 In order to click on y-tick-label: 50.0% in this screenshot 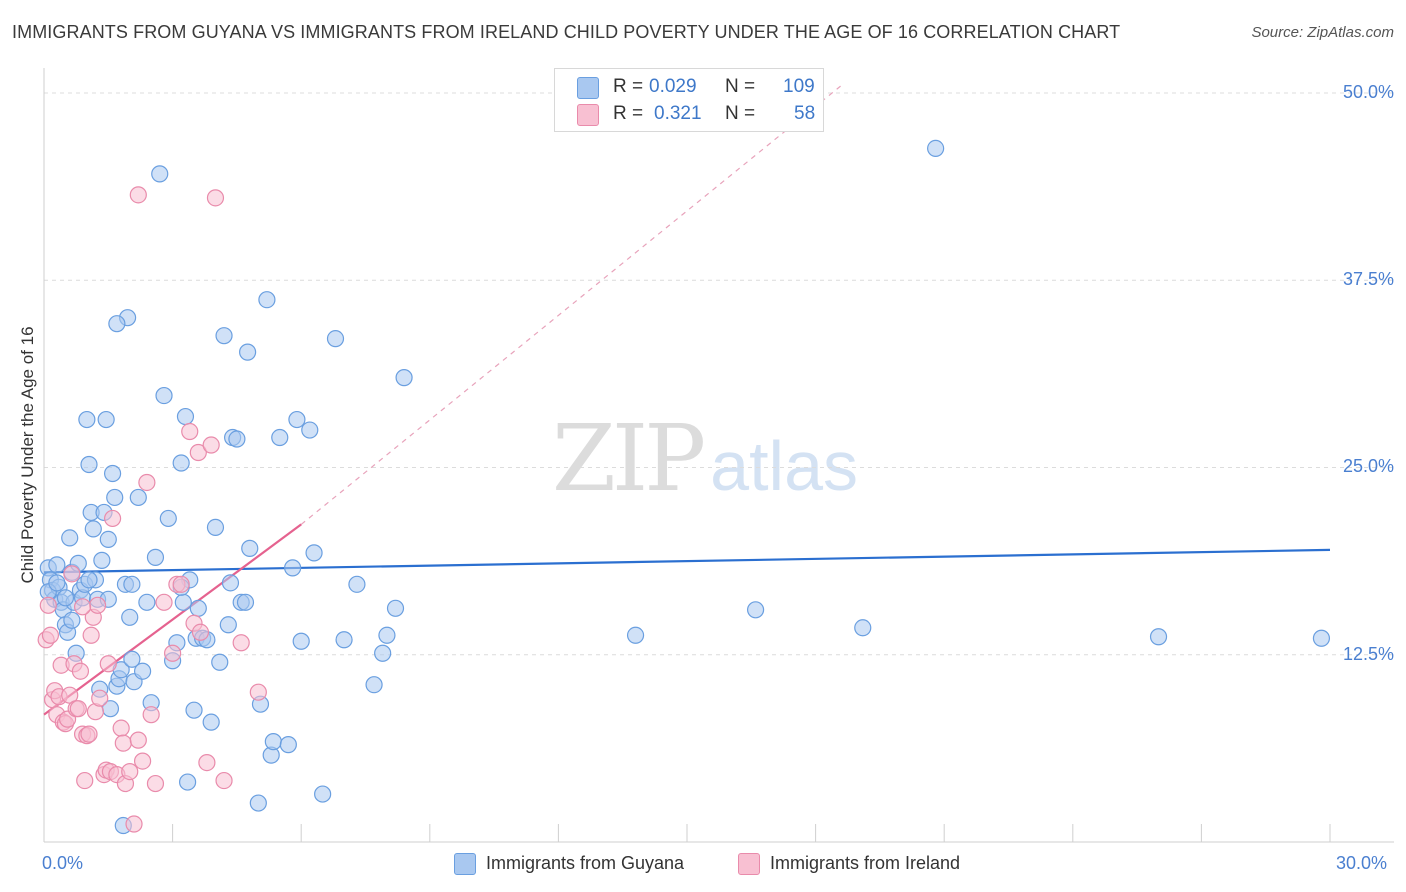, I will do `click(1368, 91)`.